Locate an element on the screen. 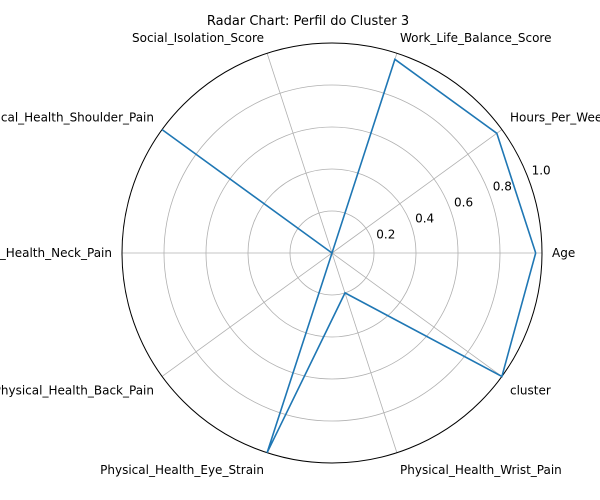  chart-title: Radar Chart: Perfil do Cluster 3 is located at coordinates (308, 21).